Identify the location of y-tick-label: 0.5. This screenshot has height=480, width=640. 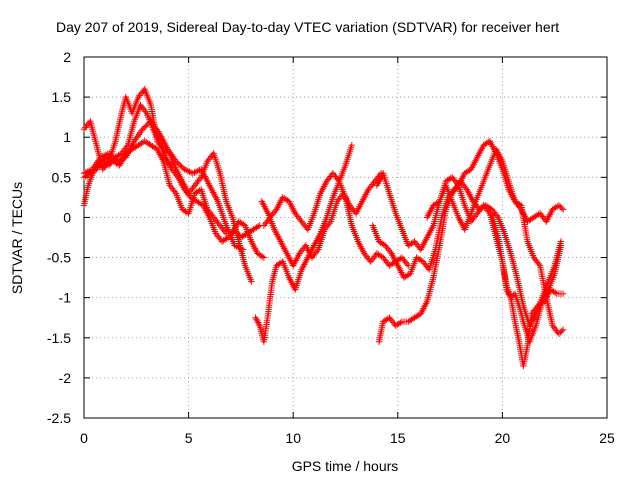
(62, 177).